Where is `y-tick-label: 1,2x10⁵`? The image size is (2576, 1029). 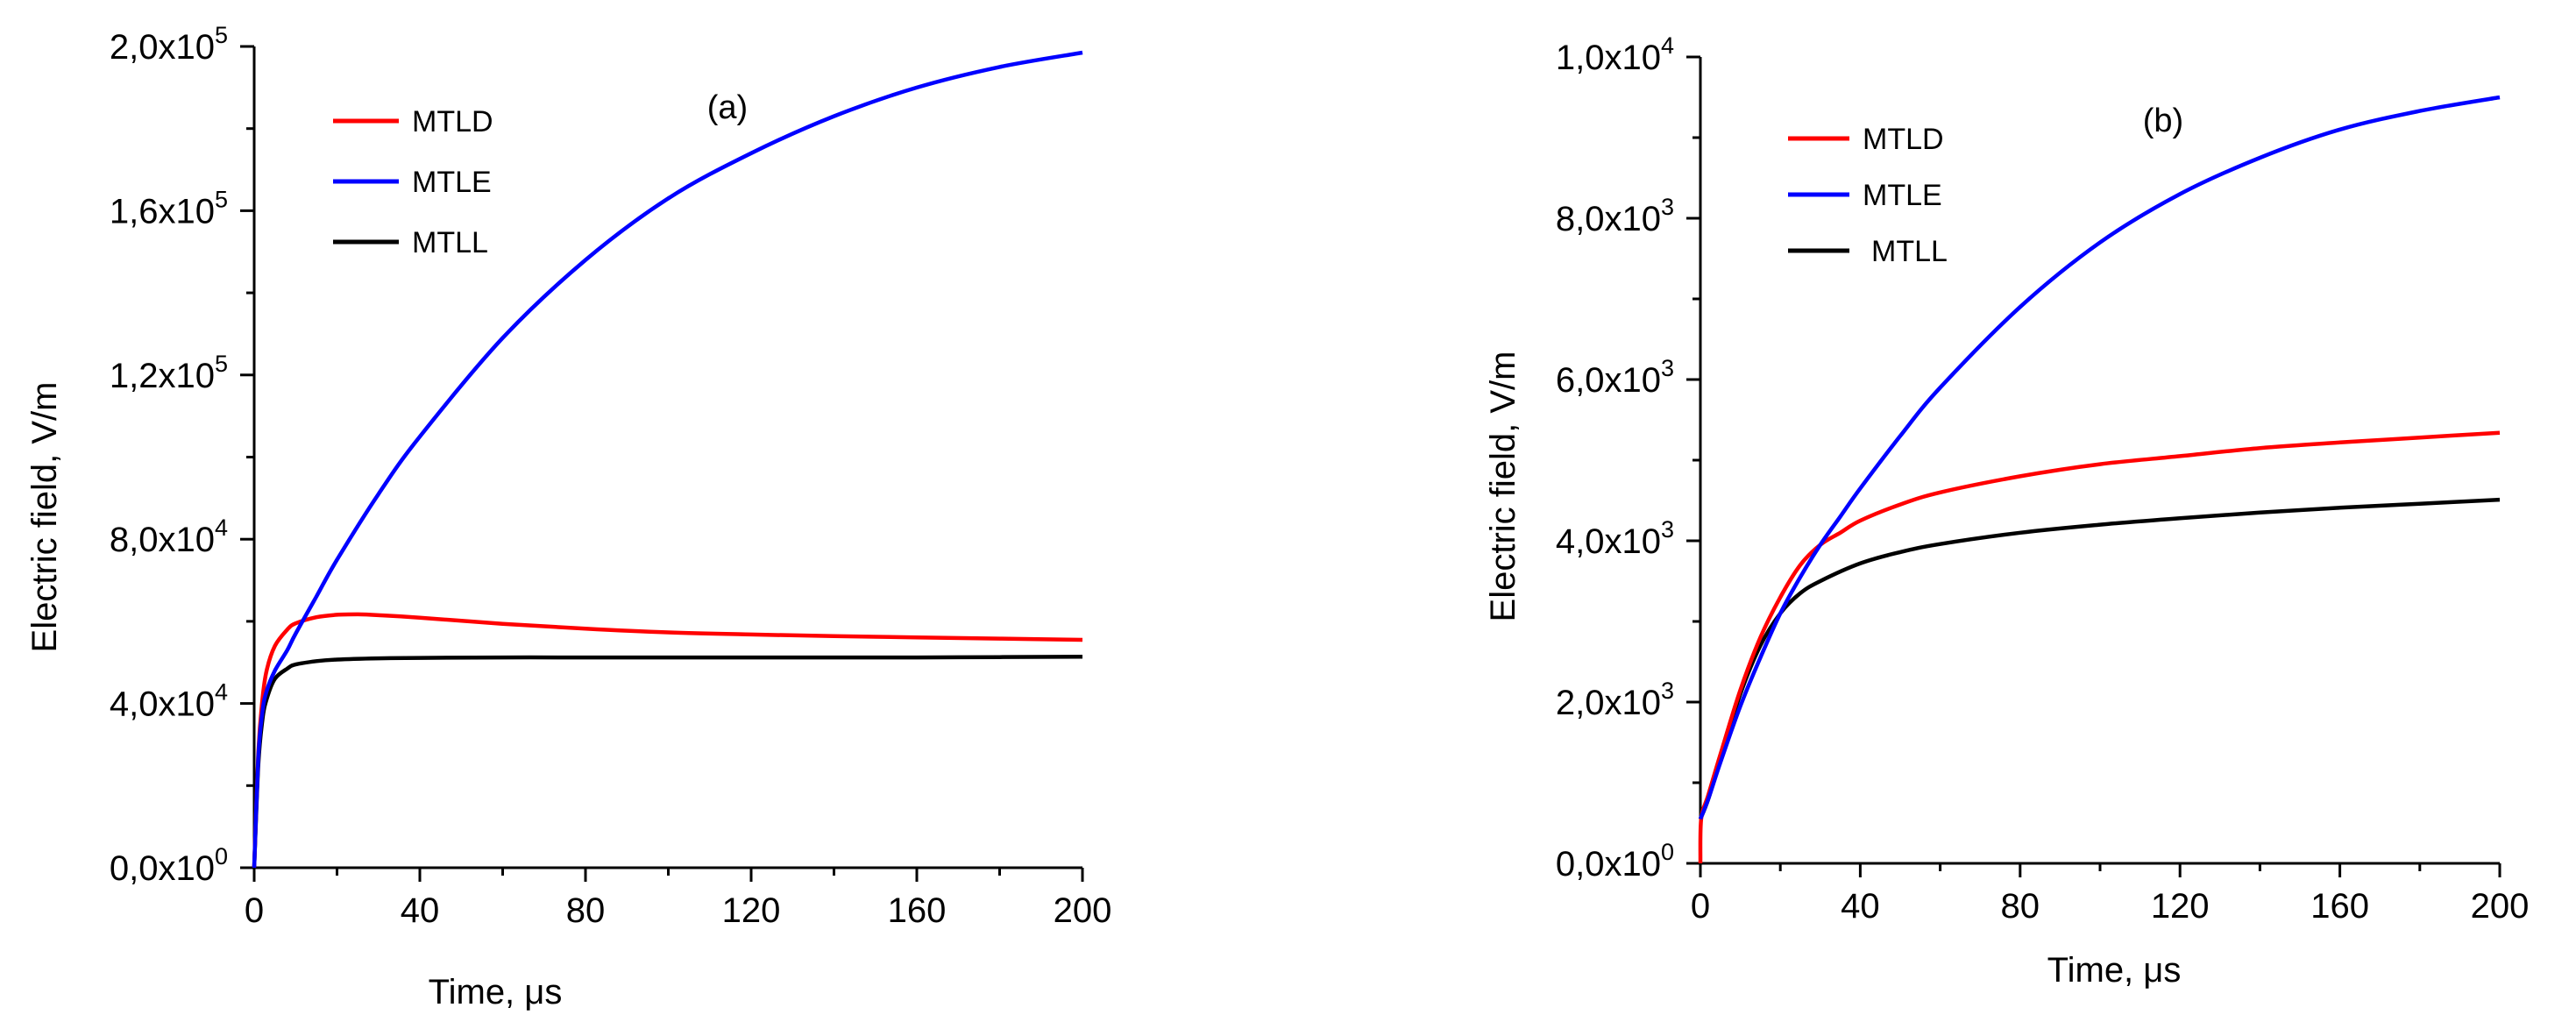 y-tick-label: 1,2x10⁵ is located at coordinates (169, 373).